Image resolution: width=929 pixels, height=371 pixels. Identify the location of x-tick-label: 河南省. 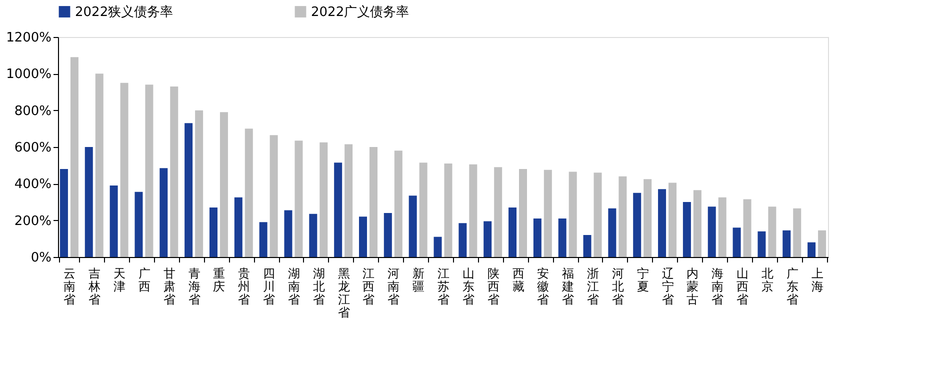
(394, 286).